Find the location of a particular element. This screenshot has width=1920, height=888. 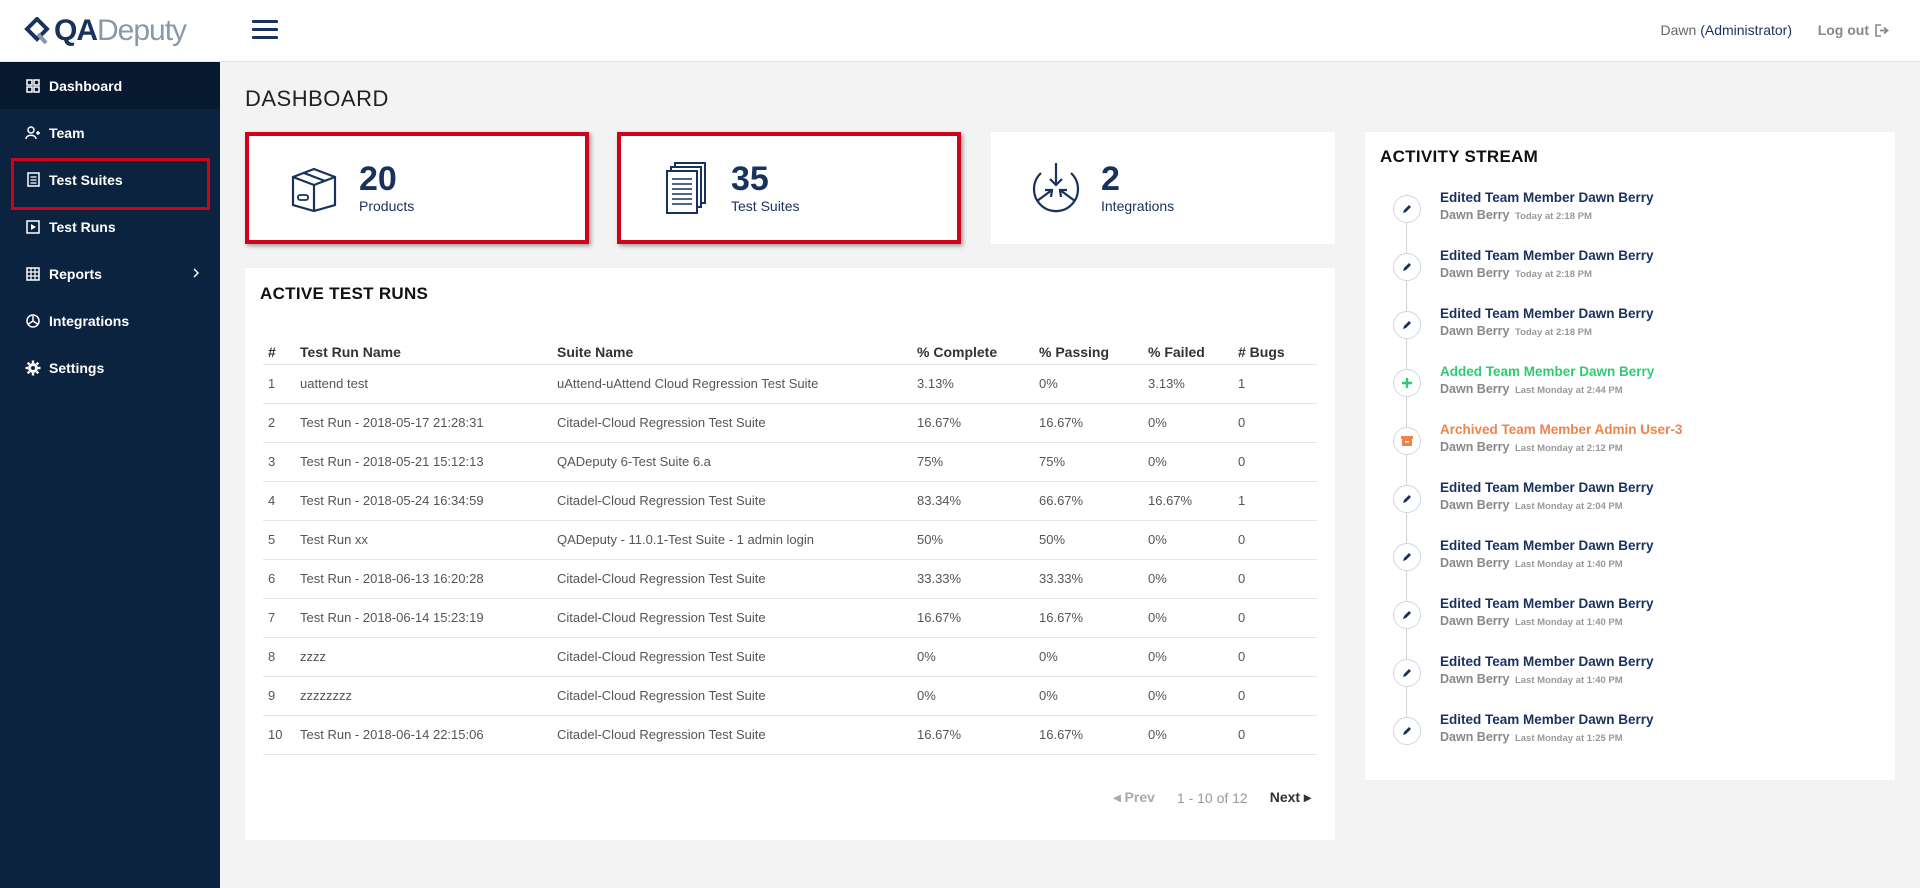

stat-text: 20 Products is located at coordinates (386, 188).